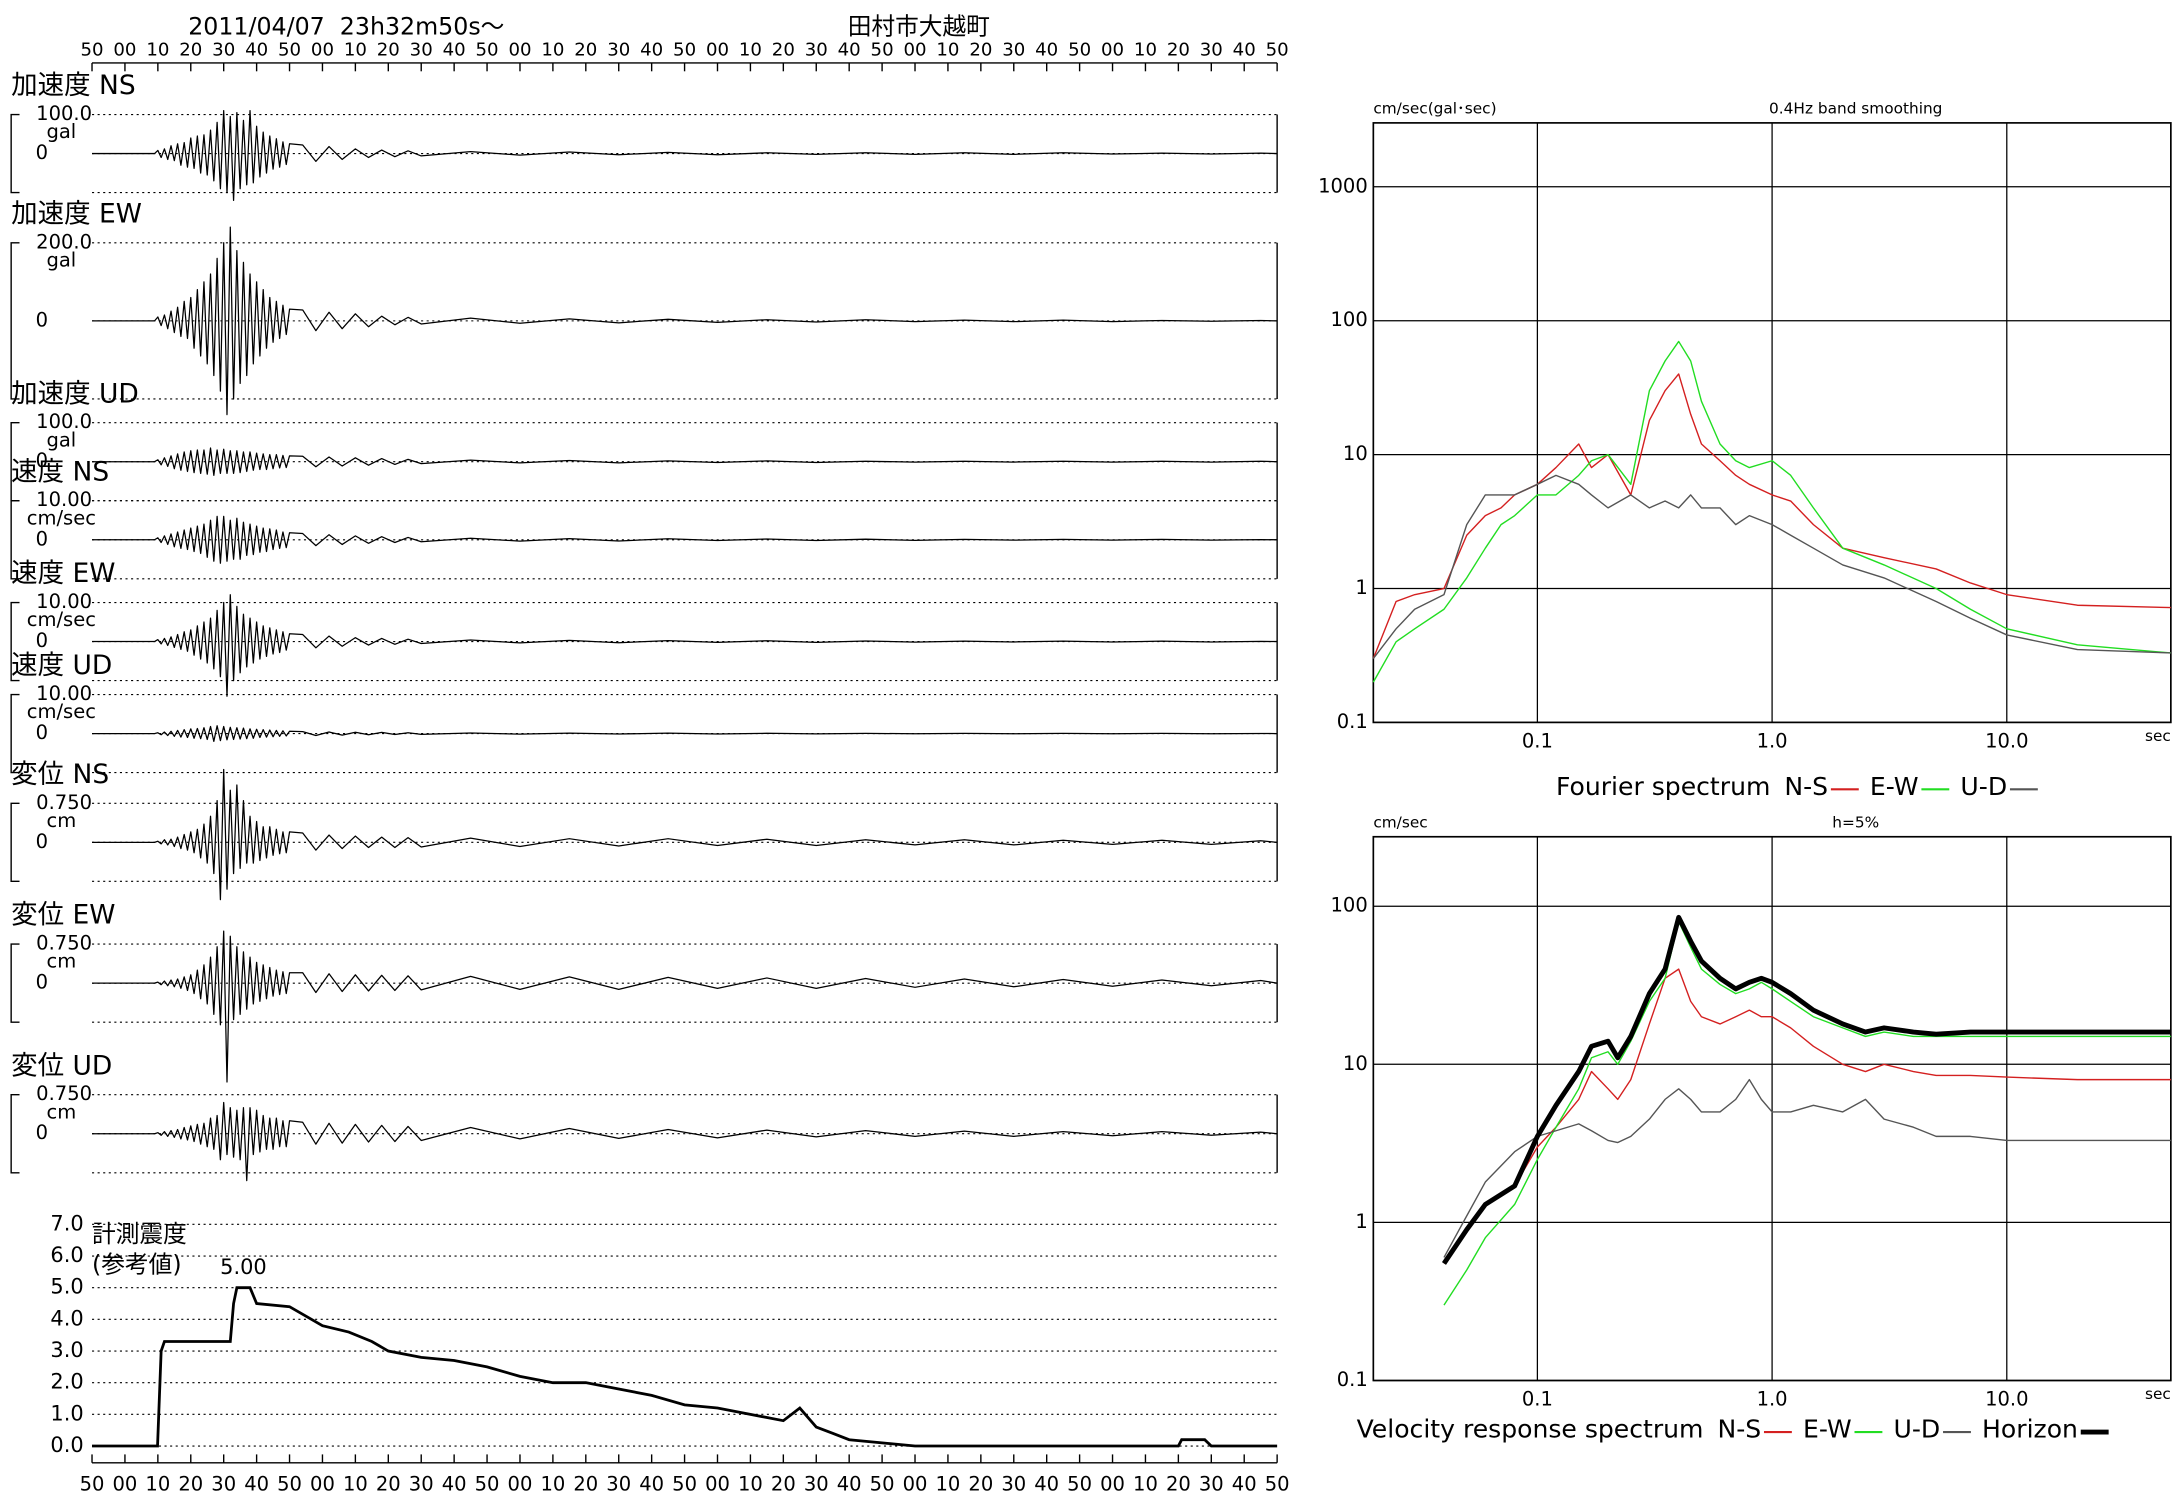 This screenshot has height=1502, width=2182. I want to click on x-tick-label: 0.1, so click(1537, 1399).